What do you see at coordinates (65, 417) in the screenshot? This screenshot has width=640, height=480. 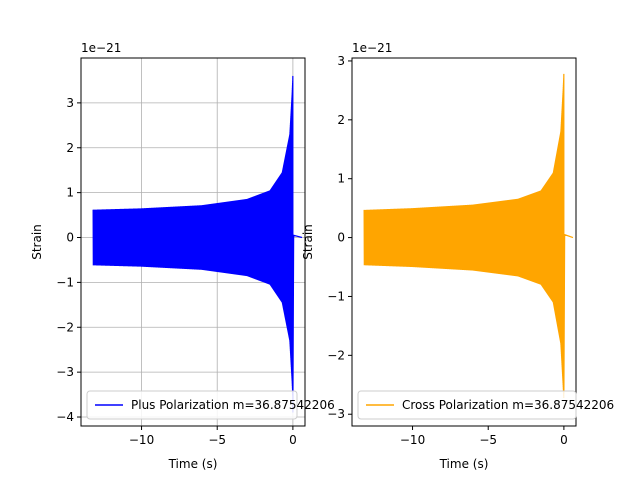 I see `y-tick-label: −4` at bounding box center [65, 417].